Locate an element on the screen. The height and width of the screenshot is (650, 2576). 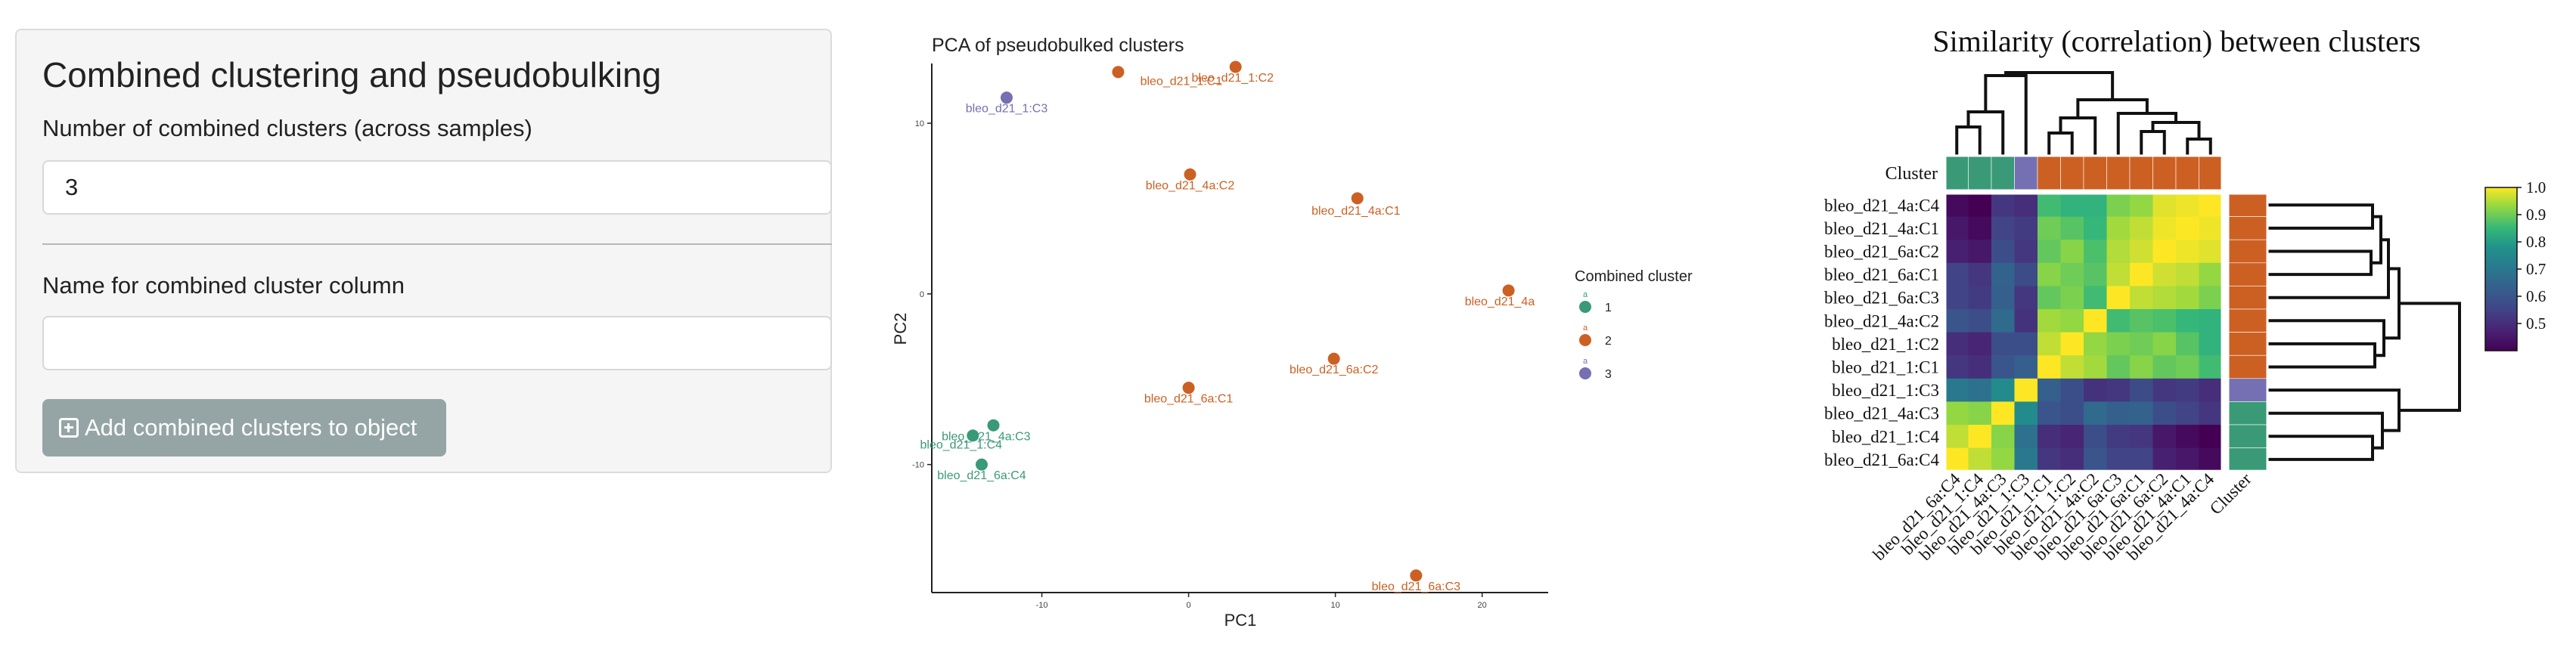
heatmap-row-label: bleo_d21_4a:C4 is located at coordinates (1882, 205).